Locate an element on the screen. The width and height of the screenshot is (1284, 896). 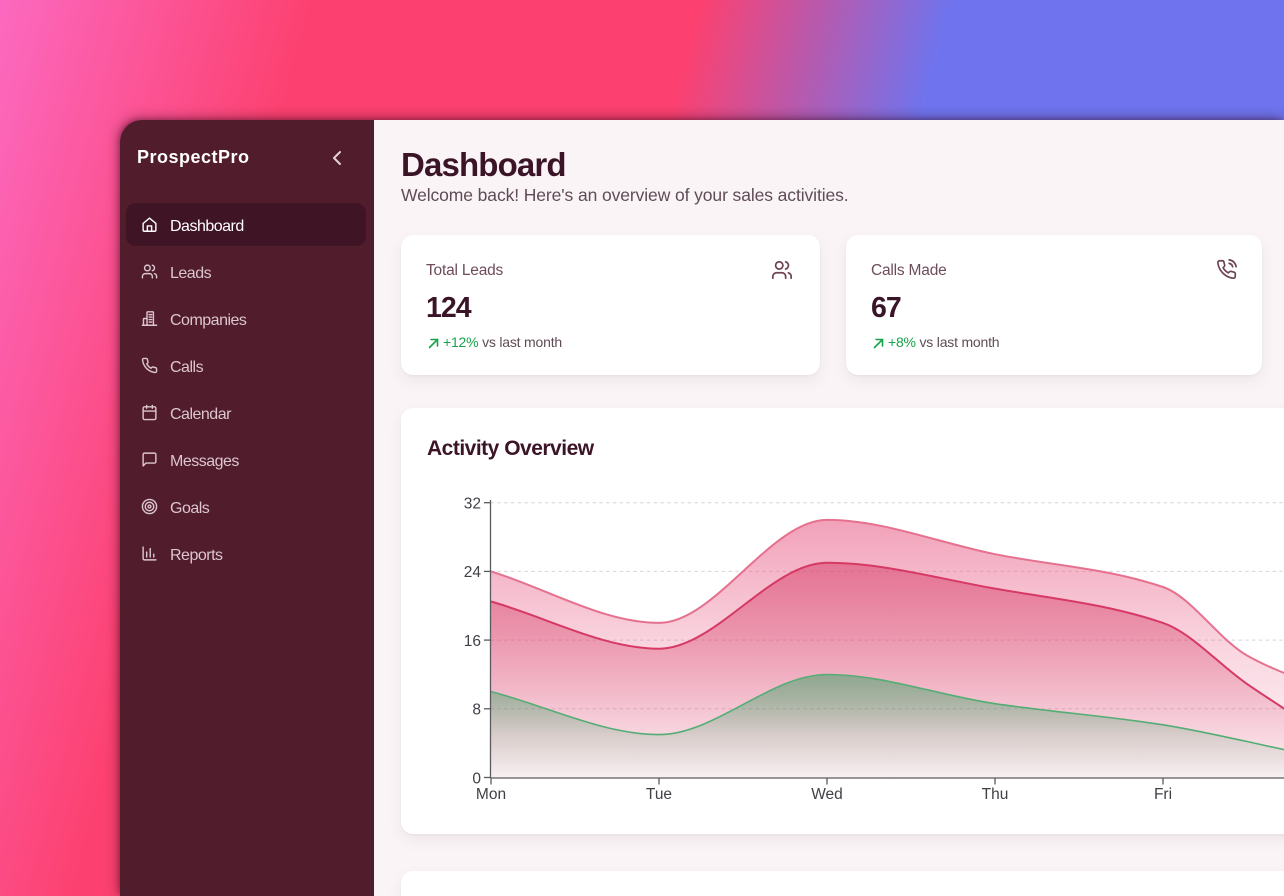
svg-text: Thu is located at coordinates (995, 794).